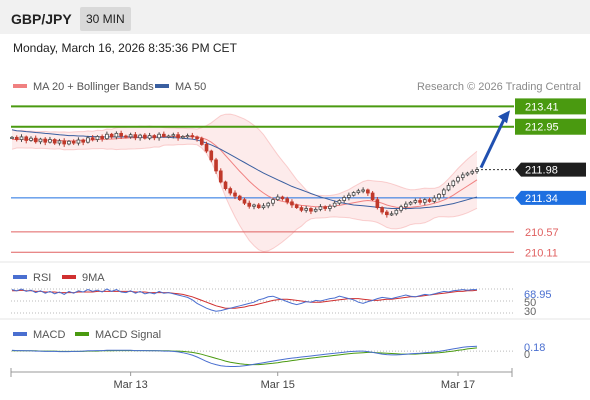 This screenshot has width=590, height=400. Describe the element at coordinates (190, 87) in the screenshot. I see `ma50-legend-label: MA 50` at that location.